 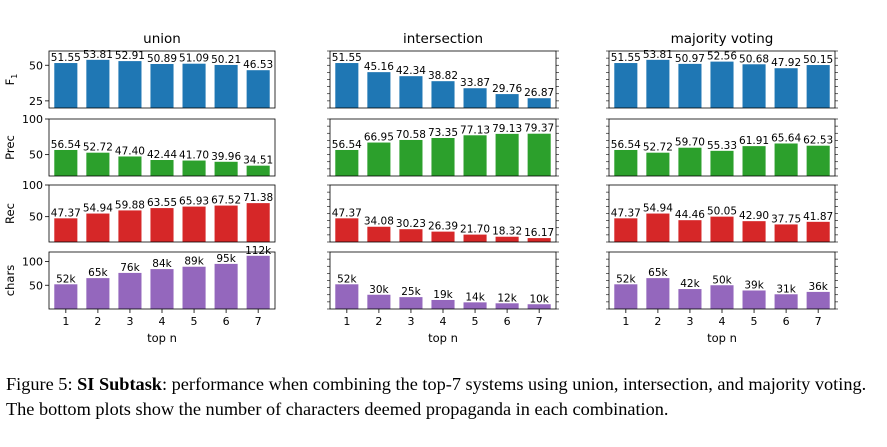 What do you see at coordinates (690, 59) in the screenshot?
I see `data-label-f1-majority-voting-3: 50.97` at bounding box center [690, 59].